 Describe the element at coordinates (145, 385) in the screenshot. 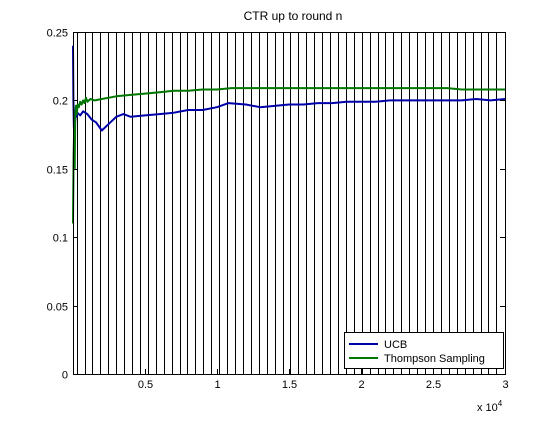

I see `x-tick-label: 0.5` at that location.